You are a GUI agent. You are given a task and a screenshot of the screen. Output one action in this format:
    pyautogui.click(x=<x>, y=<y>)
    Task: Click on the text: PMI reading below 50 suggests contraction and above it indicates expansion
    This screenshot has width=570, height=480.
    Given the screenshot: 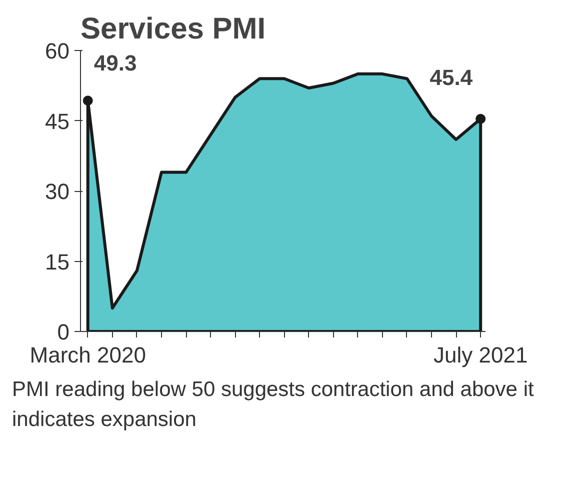 What is the action you would take?
    pyautogui.click(x=273, y=405)
    